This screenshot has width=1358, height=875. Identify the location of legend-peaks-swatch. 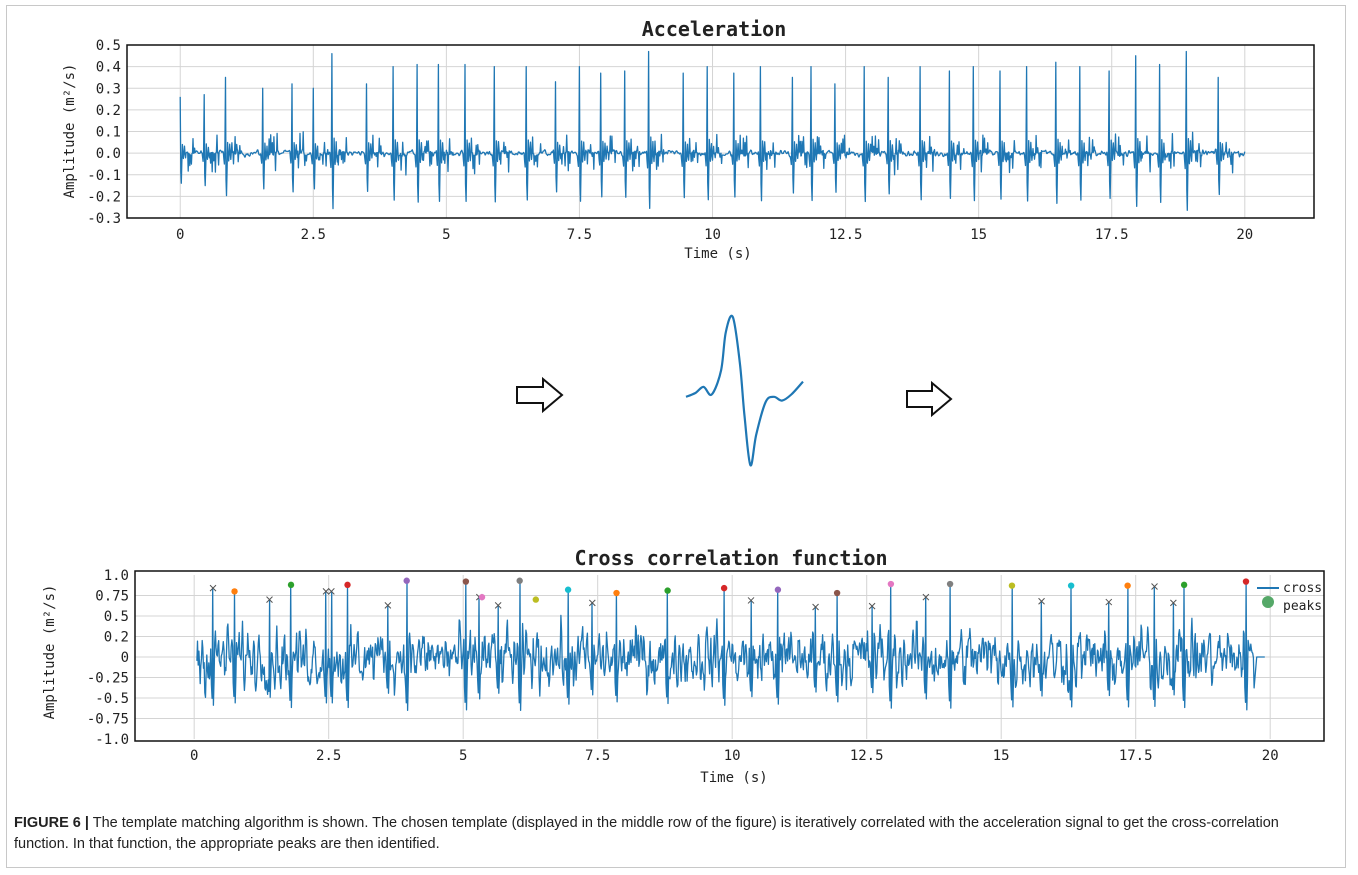
(1268, 602).